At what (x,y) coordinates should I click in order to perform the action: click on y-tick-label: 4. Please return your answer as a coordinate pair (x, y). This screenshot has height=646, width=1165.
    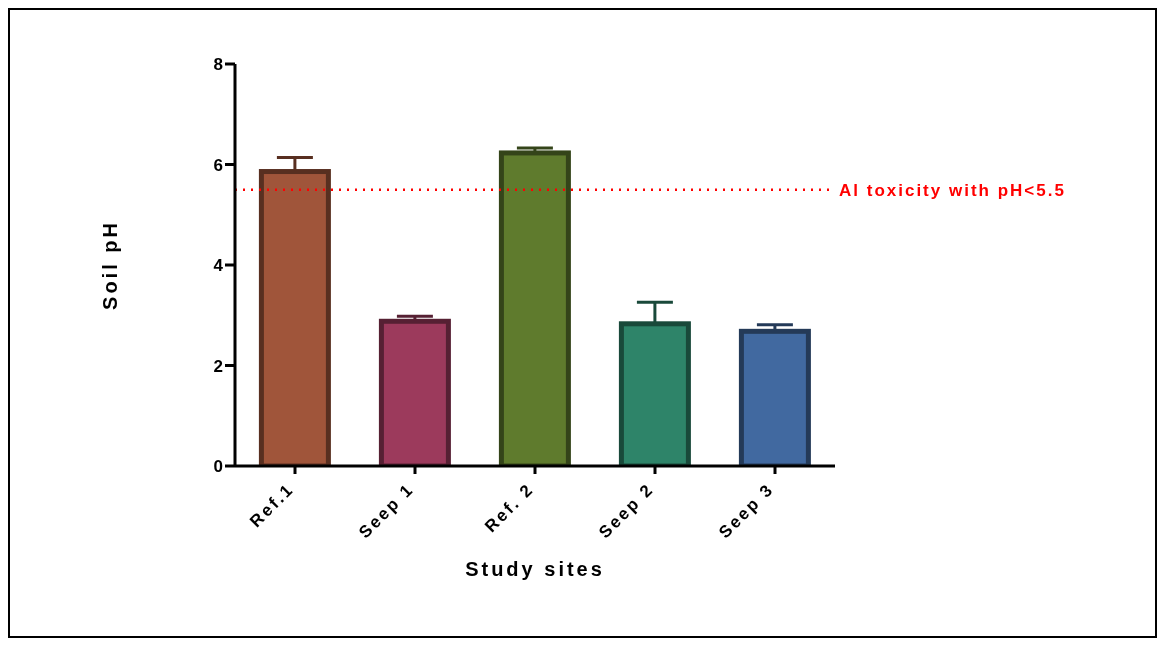
    Looking at the image, I should click on (218, 266).